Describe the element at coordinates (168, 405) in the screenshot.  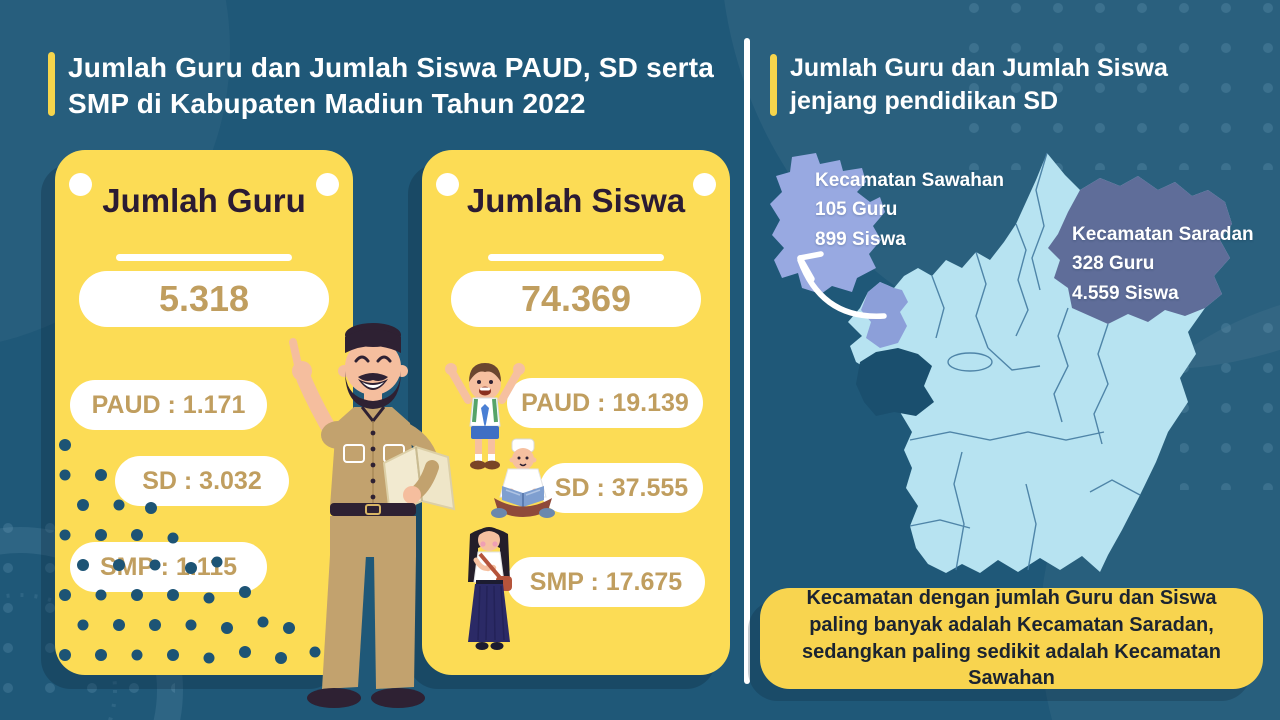
I see `guru-stat-paud: PAUD : 1.171` at that location.